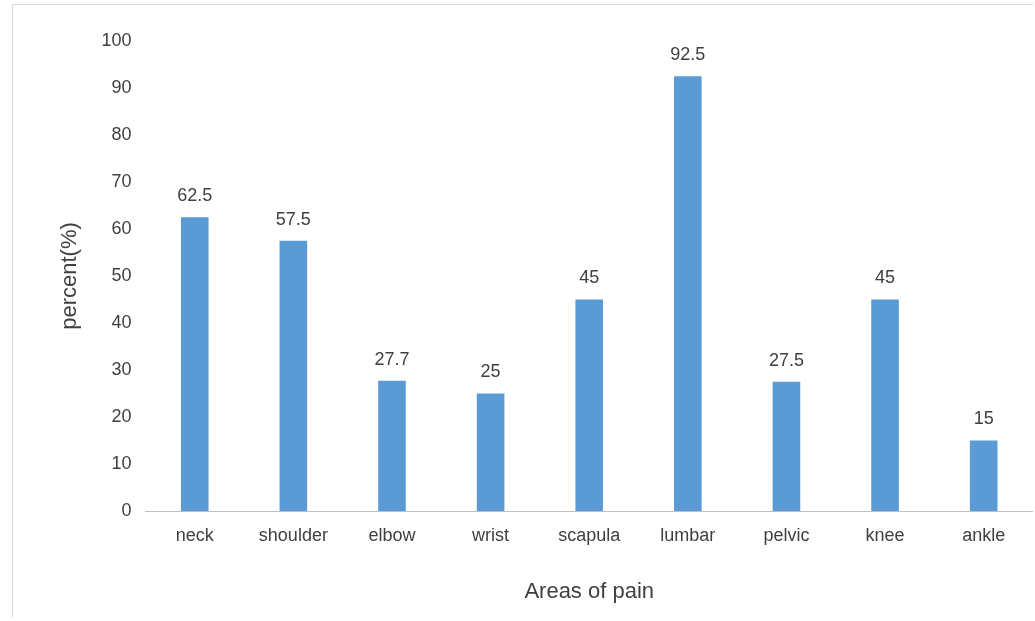  Describe the element at coordinates (116, 39) in the screenshot. I see `y-tick-label: 100` at that location.